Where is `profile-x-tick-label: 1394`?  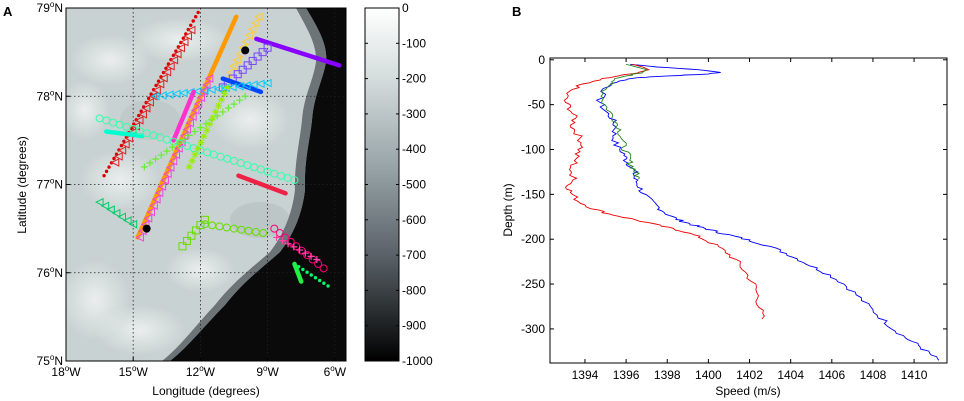
profile-x-tick-label: 1394 is located at coordinates (585, 375).